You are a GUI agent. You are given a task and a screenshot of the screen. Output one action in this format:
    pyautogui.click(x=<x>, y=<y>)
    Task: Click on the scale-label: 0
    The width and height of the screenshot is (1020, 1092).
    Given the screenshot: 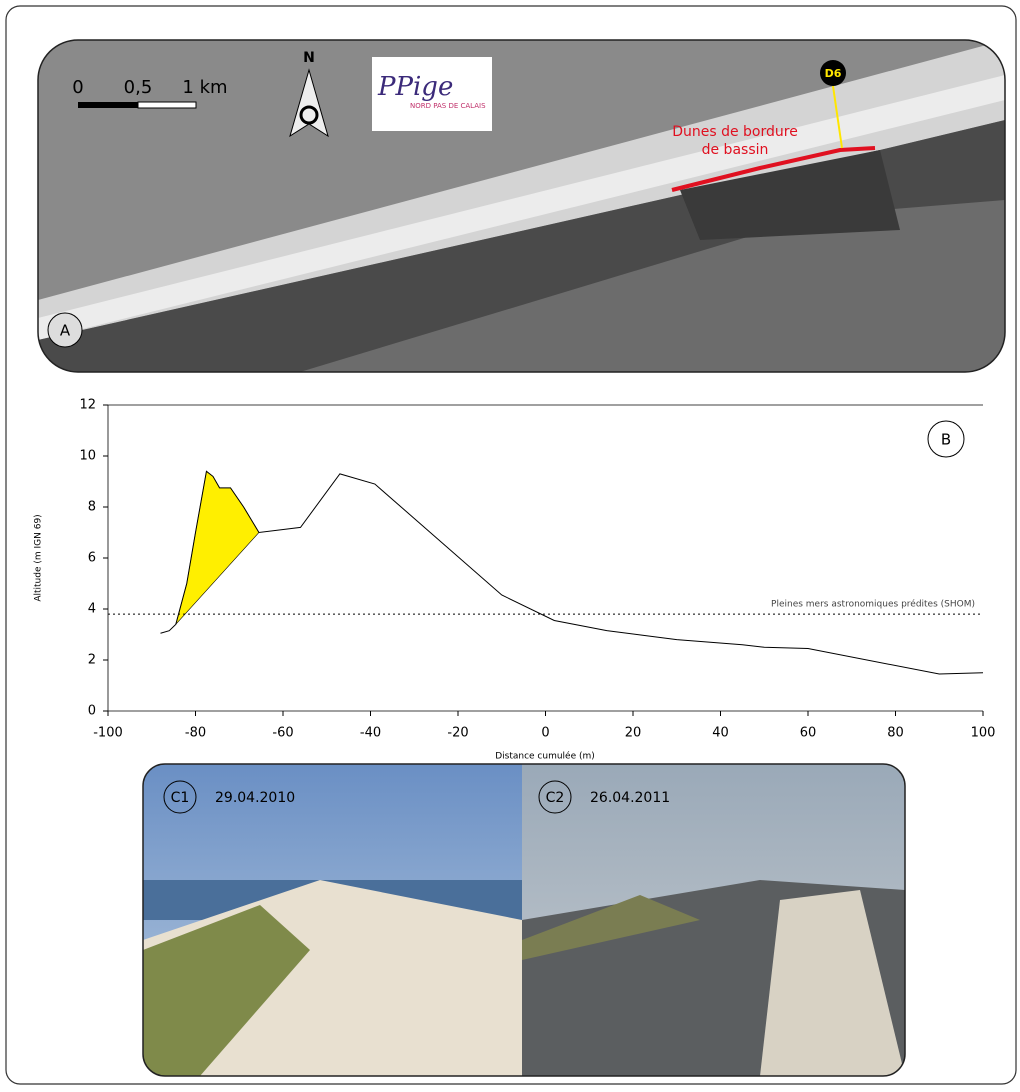 What is the action you would take?
    pyautogui.click(x=77, y=87)
    